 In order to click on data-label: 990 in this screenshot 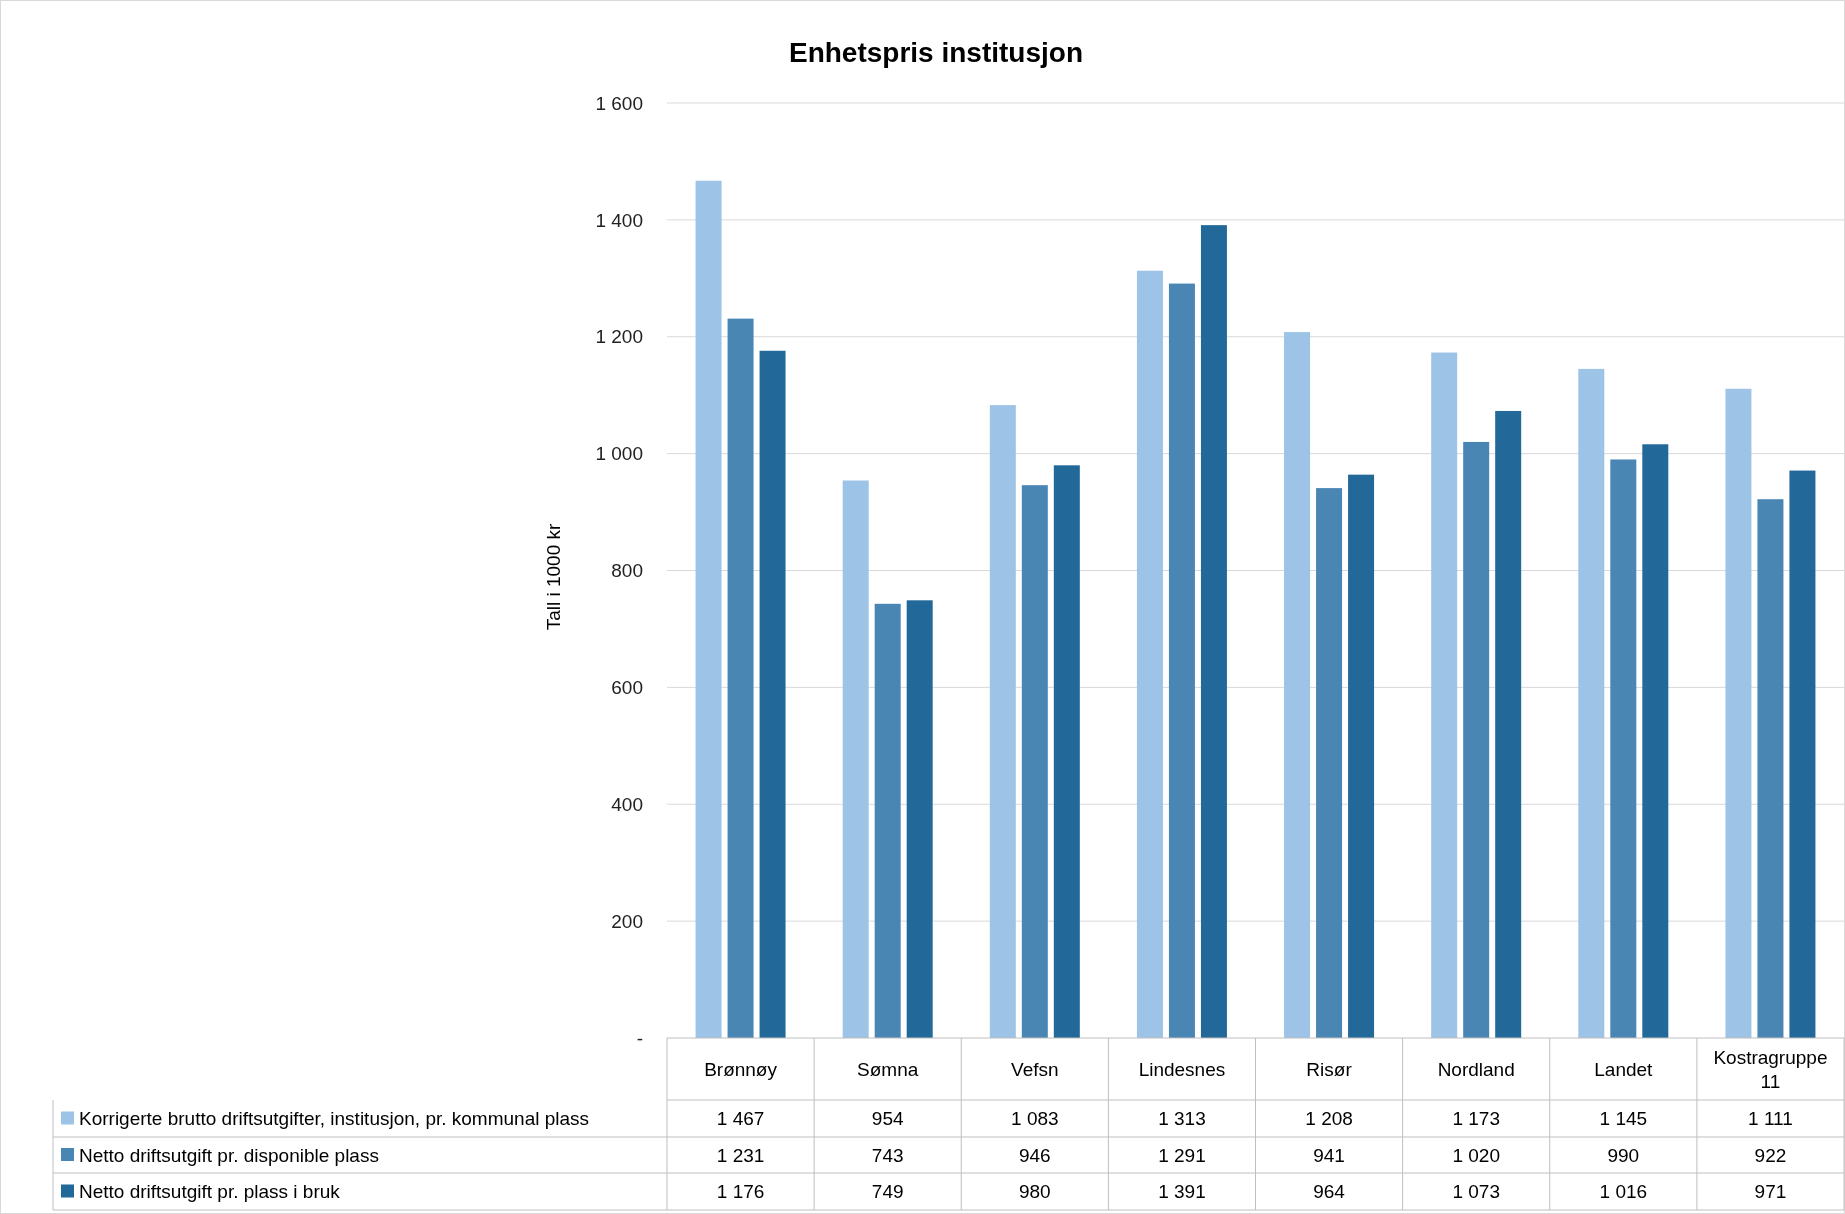, I will do `click(1623, 1155)`.